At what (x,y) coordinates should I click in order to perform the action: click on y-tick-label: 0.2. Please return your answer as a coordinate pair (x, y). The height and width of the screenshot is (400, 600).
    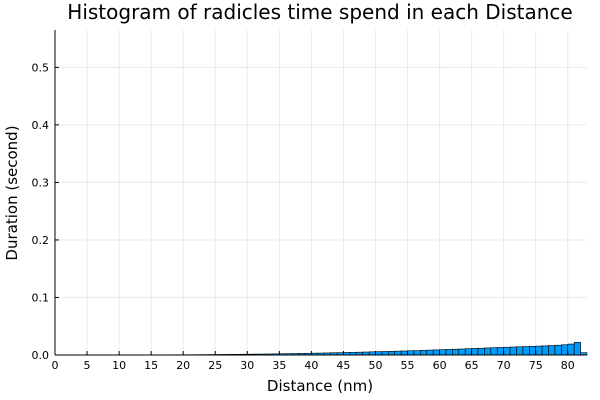
    Looking at the image, I should click on (41, 240).